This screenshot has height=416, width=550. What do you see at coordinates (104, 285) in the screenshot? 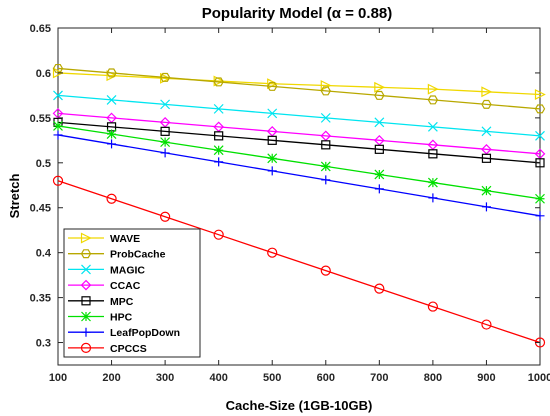
I see `legend-item-ccac: CCAC` at bounding box center [104, 285].